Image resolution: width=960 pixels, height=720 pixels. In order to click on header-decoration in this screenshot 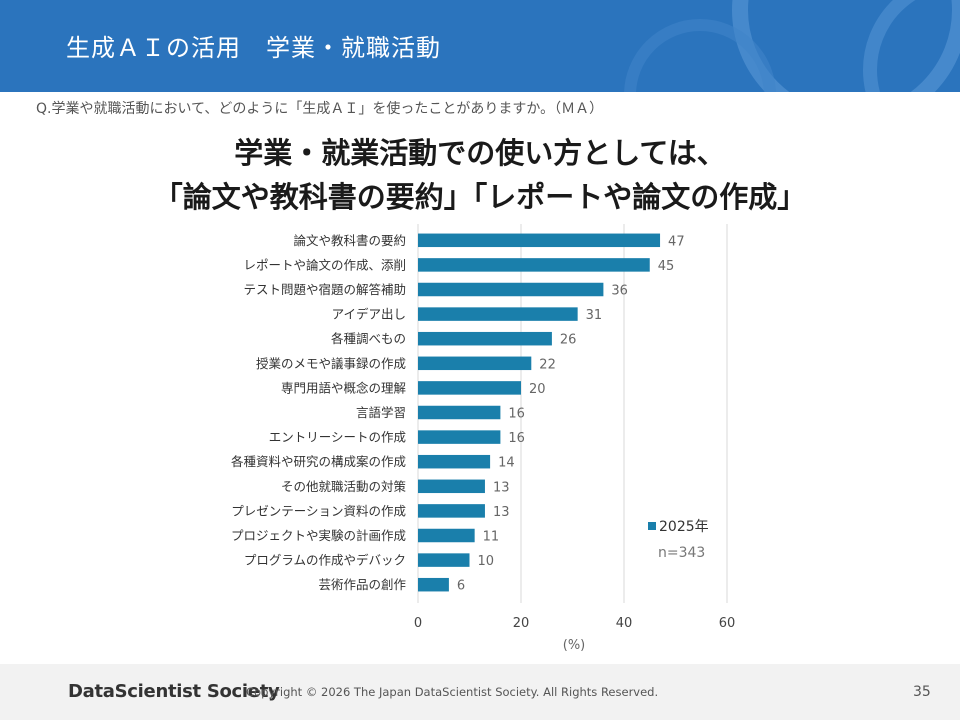, I will do `click(792, 46)`.